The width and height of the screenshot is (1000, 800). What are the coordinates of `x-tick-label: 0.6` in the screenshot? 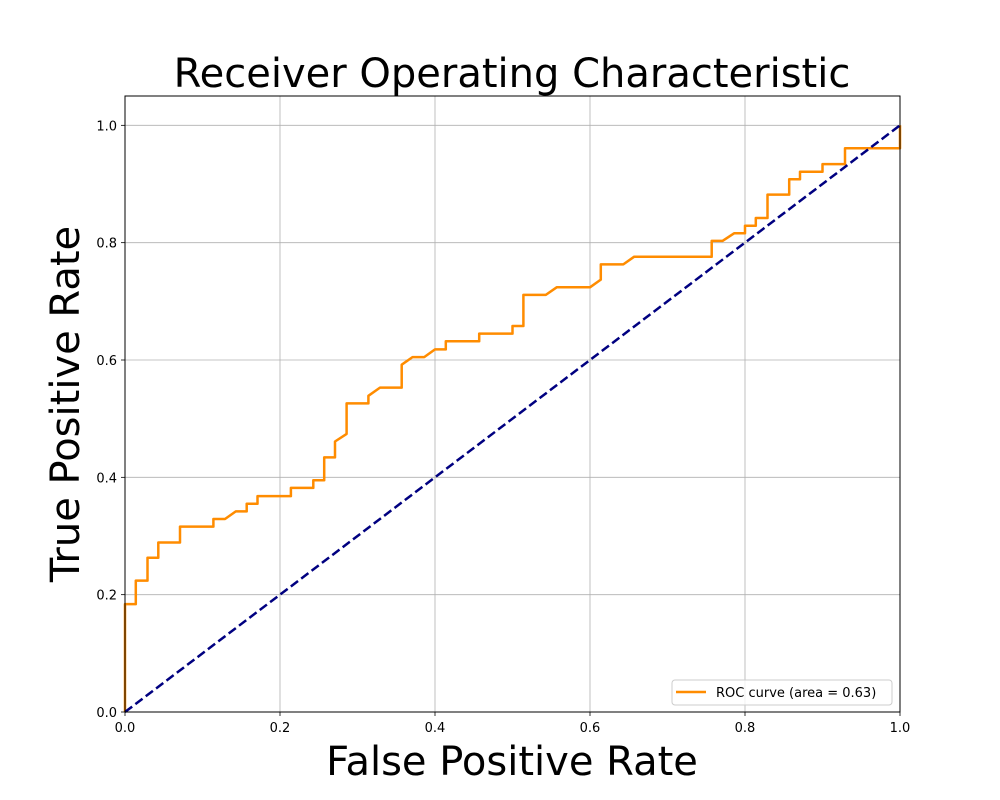 It's located at (590, 728).